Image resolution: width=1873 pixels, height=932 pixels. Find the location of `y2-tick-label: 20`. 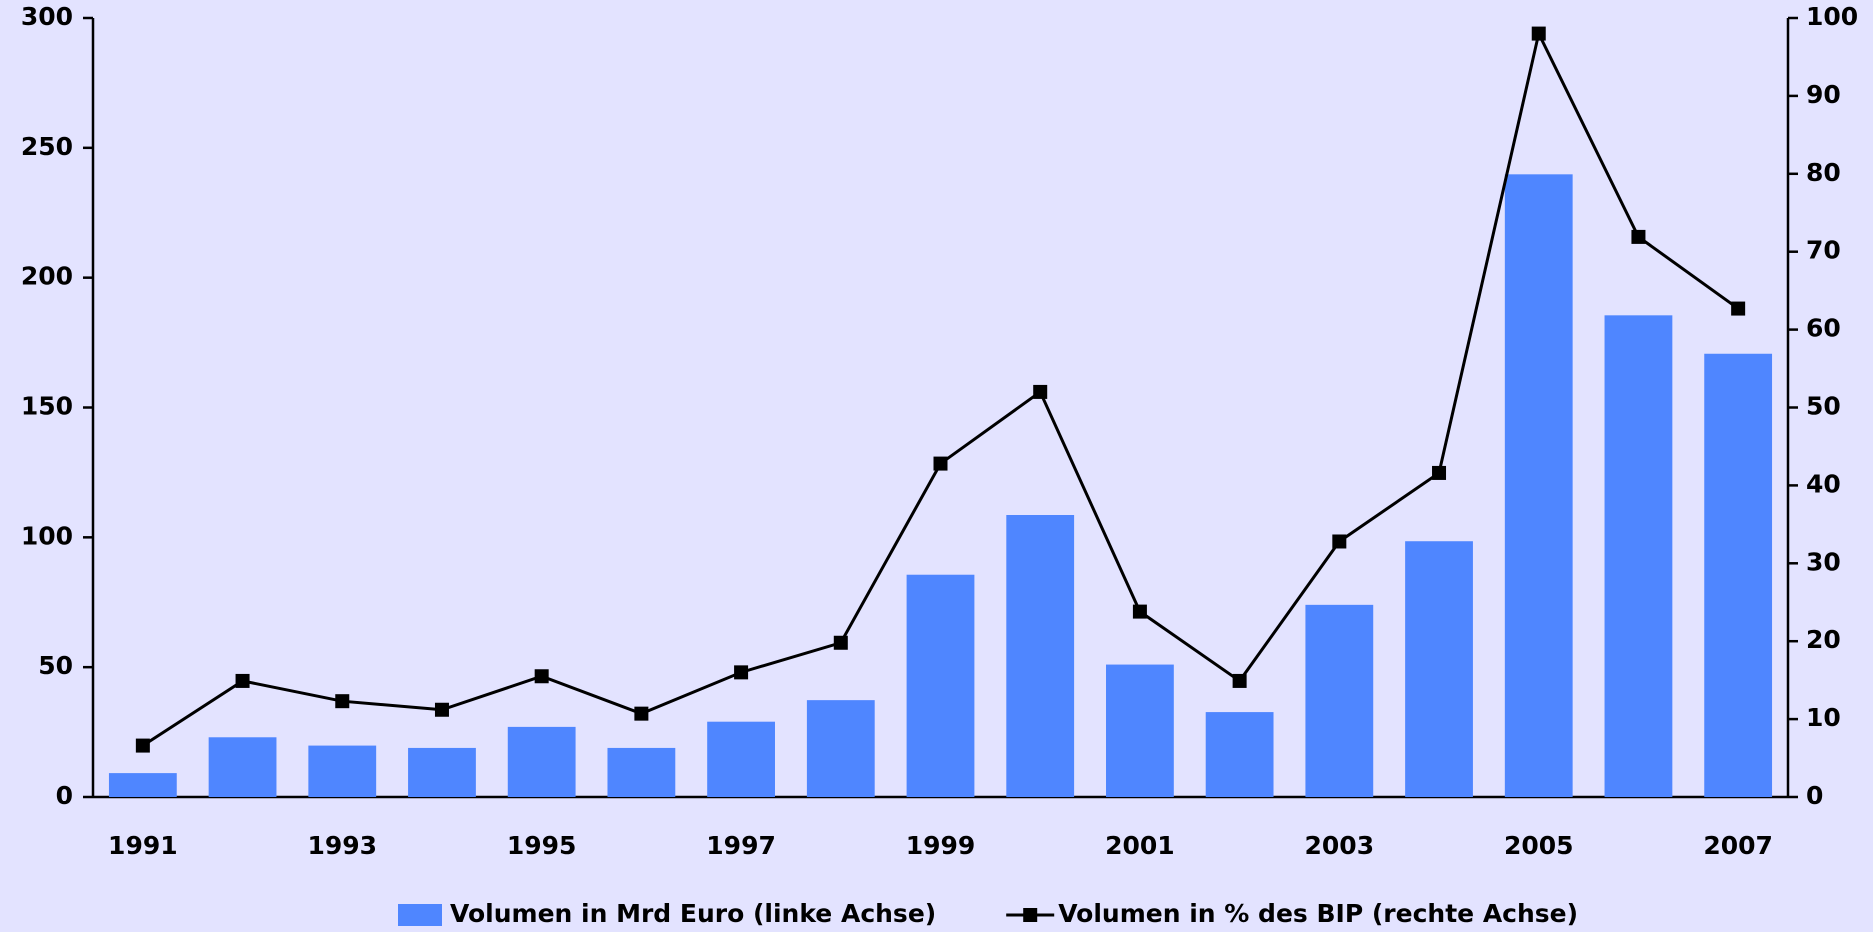

y2-tick-label: 20 is located at coordinates (1823, 639).